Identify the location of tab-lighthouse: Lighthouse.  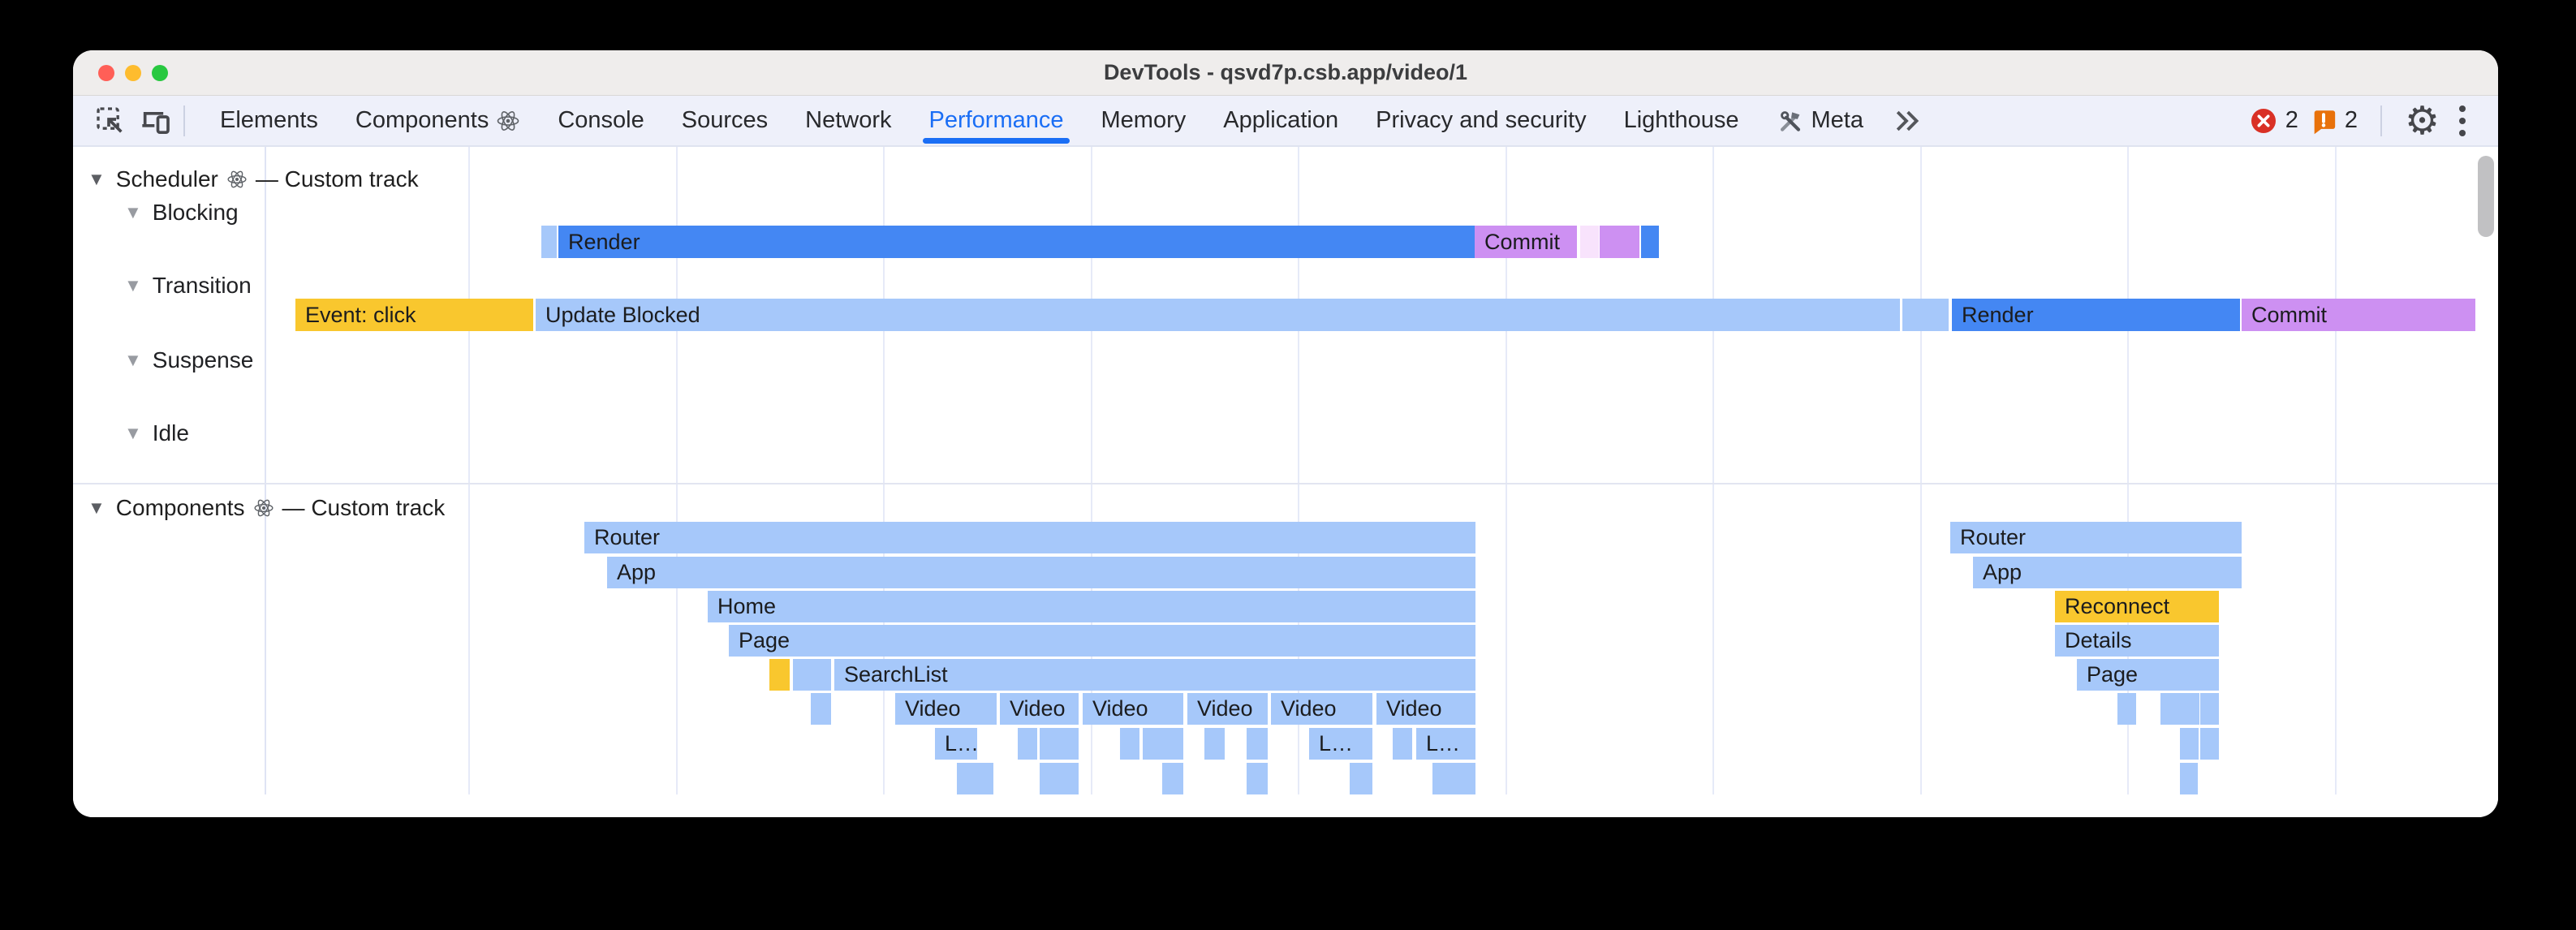
(1681, 120).